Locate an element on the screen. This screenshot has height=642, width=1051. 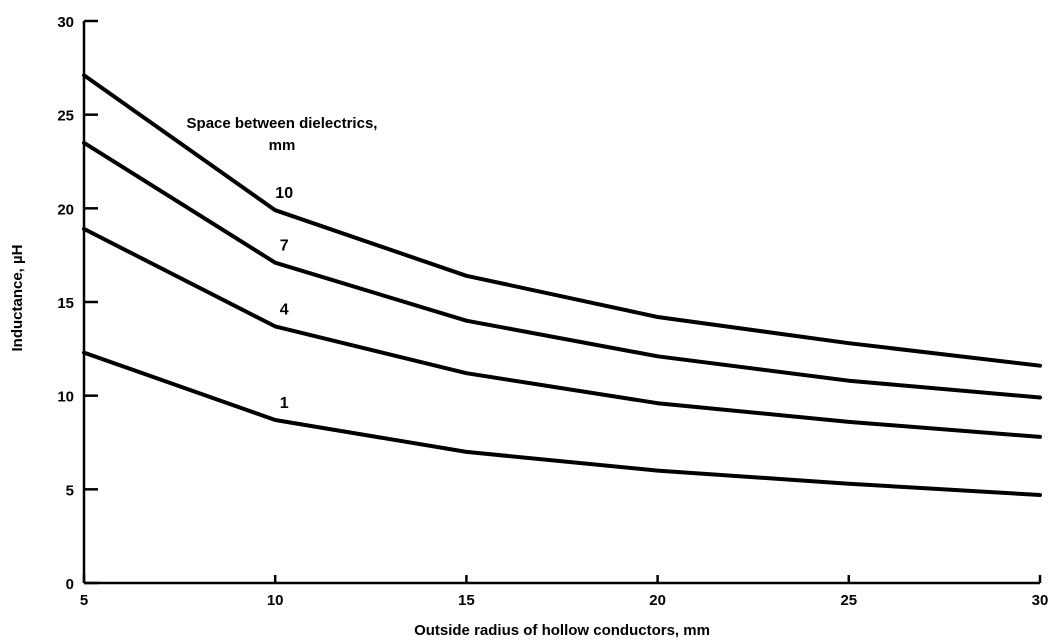
y-tick-label: 5 is located at coordinates (70, 490).